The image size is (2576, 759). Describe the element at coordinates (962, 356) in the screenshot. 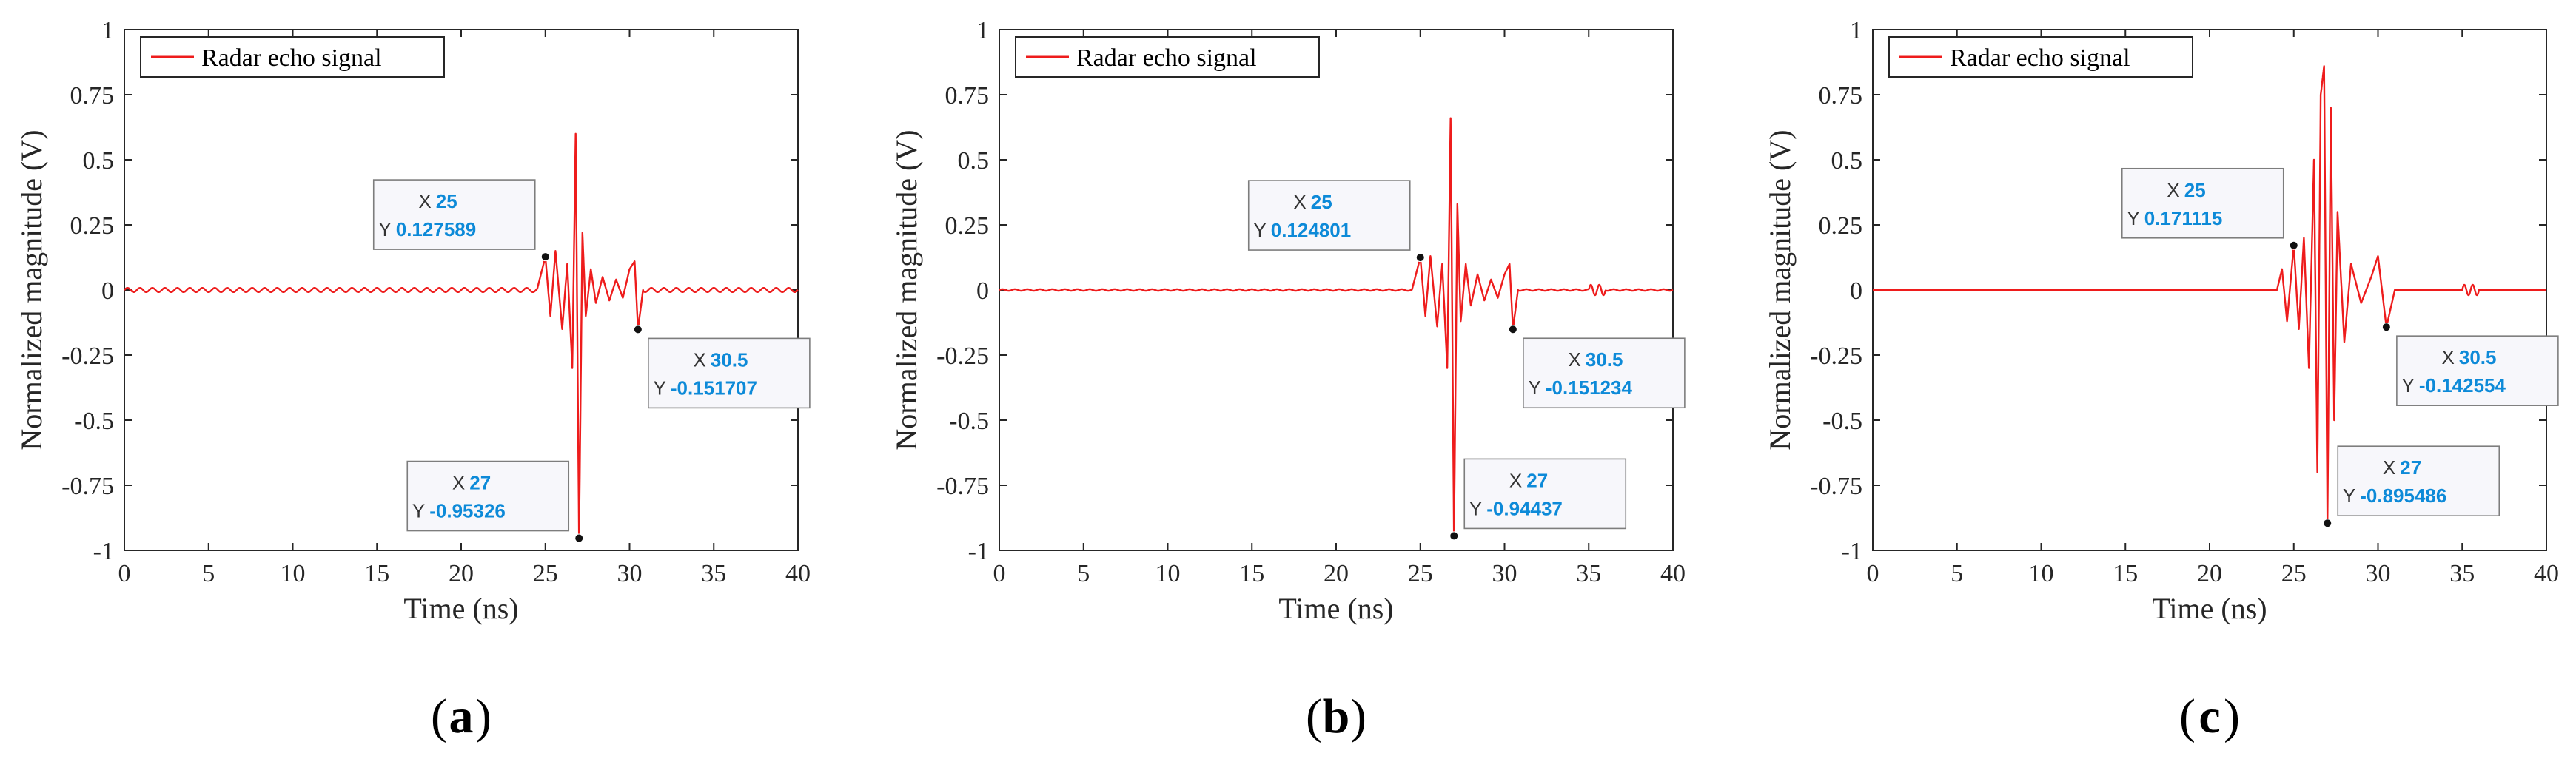

I see `y-tick-label: -0.25` at that location.